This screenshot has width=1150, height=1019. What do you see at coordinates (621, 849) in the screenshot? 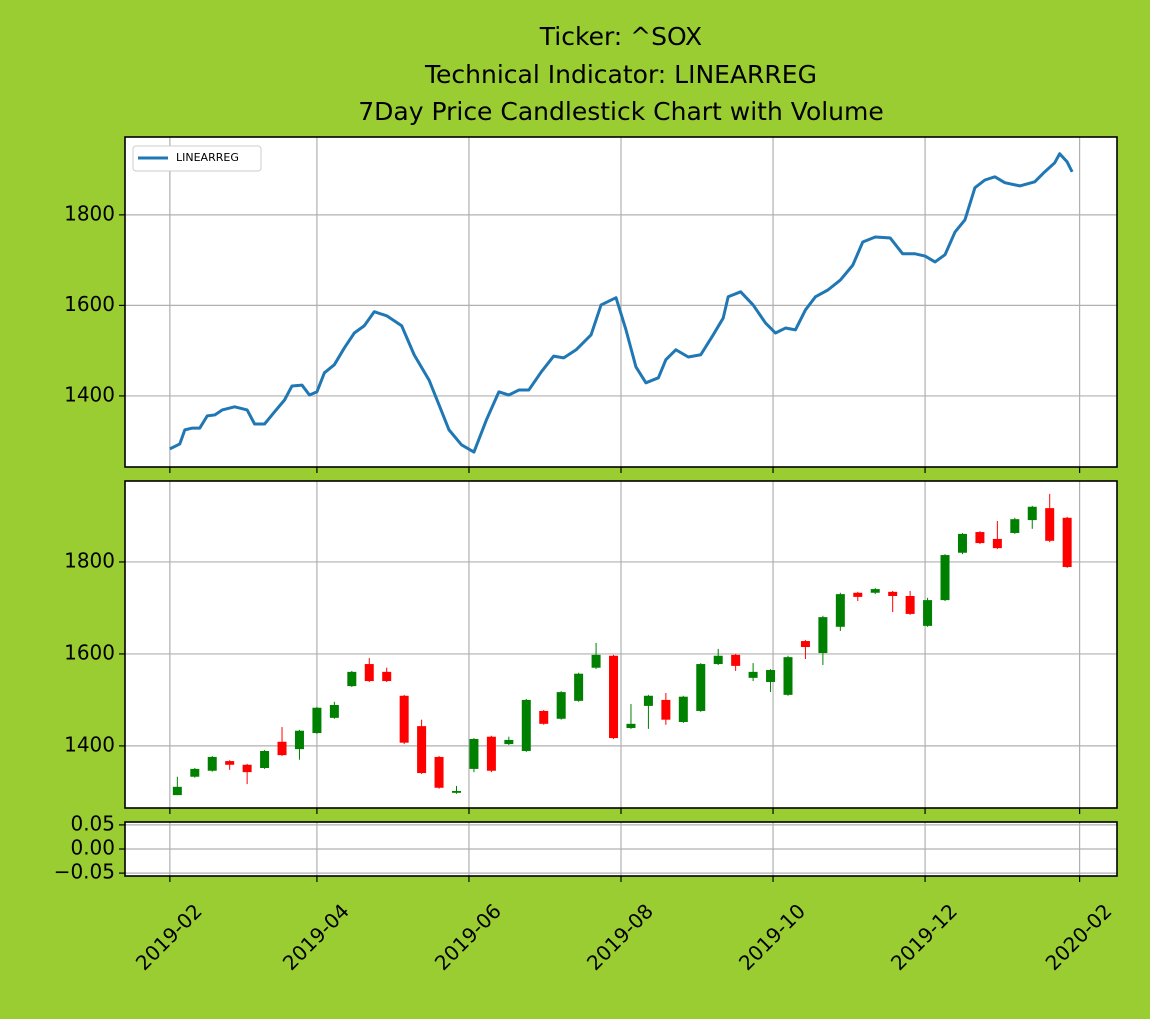
I see `plot-frame` at bounding box center [621, 849].